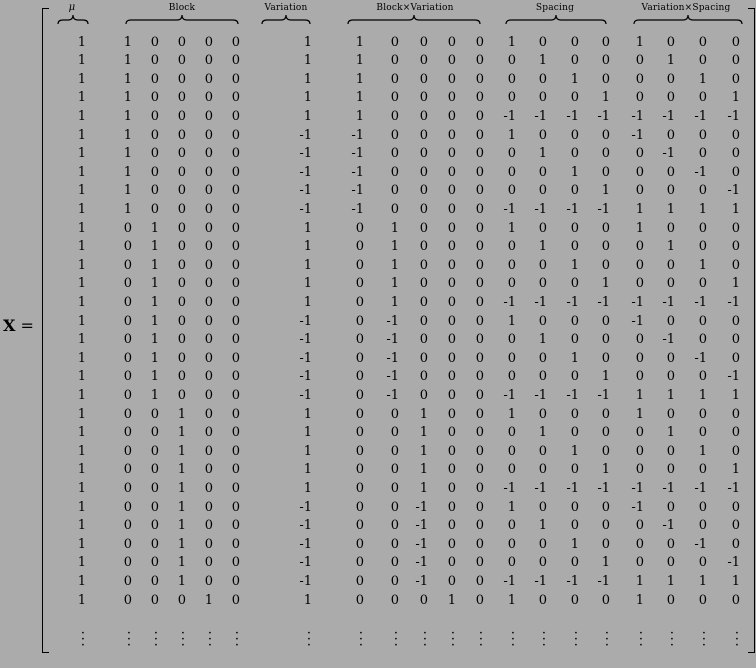 The width and height of the screenshot is (756, 668). Describe the element at coordinates (555, 8) in the screenshot. I see `header-spacing: Spacing` at that location.